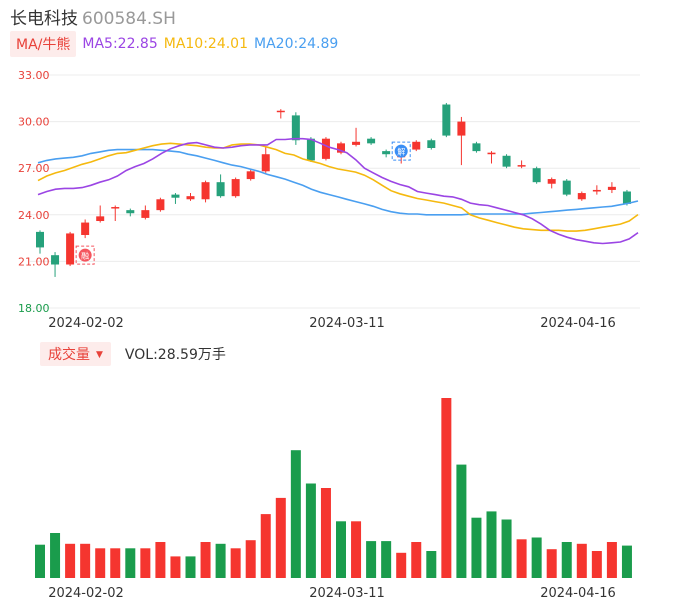  Describe the element at coordinates (177, 44) in the screenshot. I see `ma-legend: MA/牛熊 MA5:22.85 MA10:24.01 MA20:24.89` at that location.